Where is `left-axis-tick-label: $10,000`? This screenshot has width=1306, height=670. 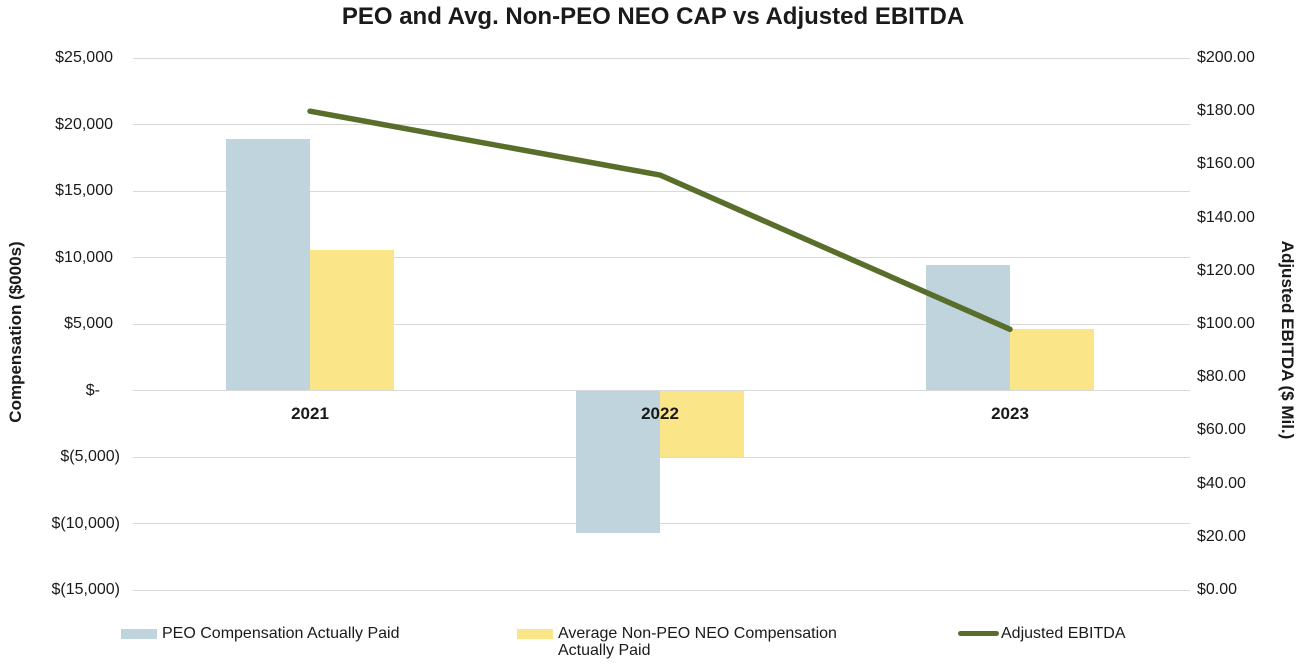
left-axis-tick-label: $10,000 is located at coordinates (84, 257).